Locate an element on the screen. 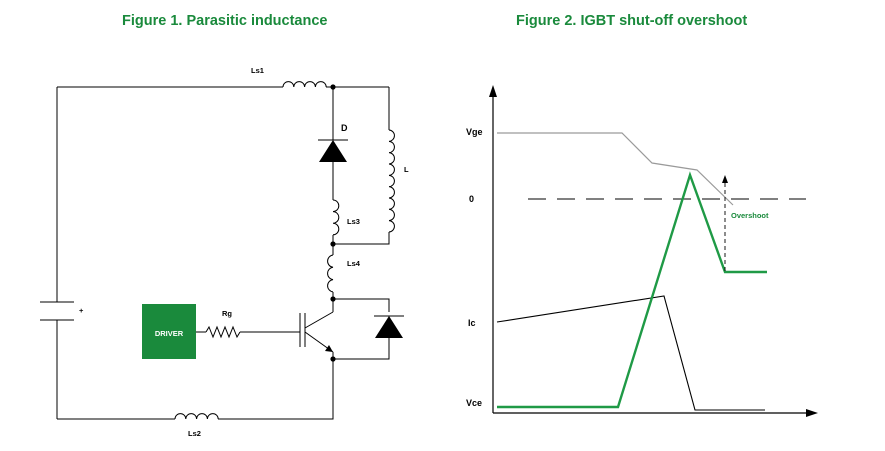  diode-d is located at coordinates (333, 150).